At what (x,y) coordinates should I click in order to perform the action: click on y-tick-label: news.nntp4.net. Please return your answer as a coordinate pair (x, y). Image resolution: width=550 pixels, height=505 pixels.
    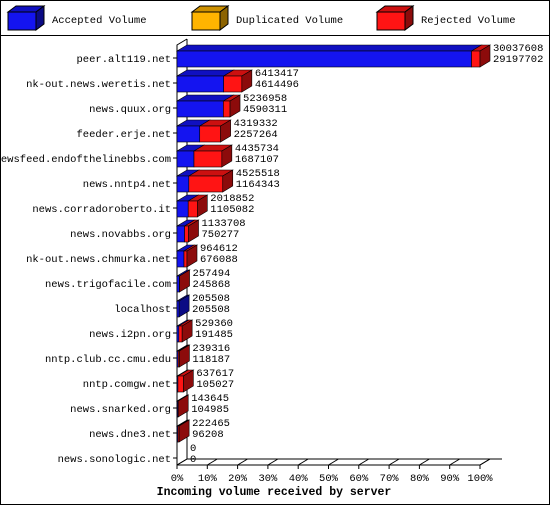
    Looking at the image, I should click on (127, 185).